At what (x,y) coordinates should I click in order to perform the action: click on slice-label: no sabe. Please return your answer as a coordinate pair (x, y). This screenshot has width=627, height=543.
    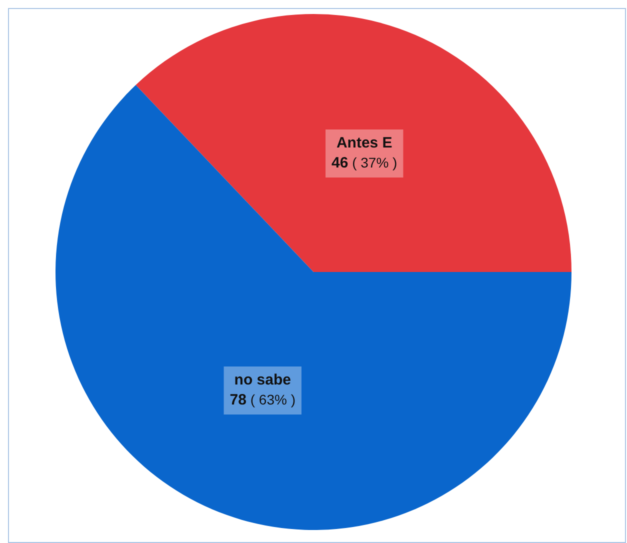
    Looking at the image, I should click on (262, 380).